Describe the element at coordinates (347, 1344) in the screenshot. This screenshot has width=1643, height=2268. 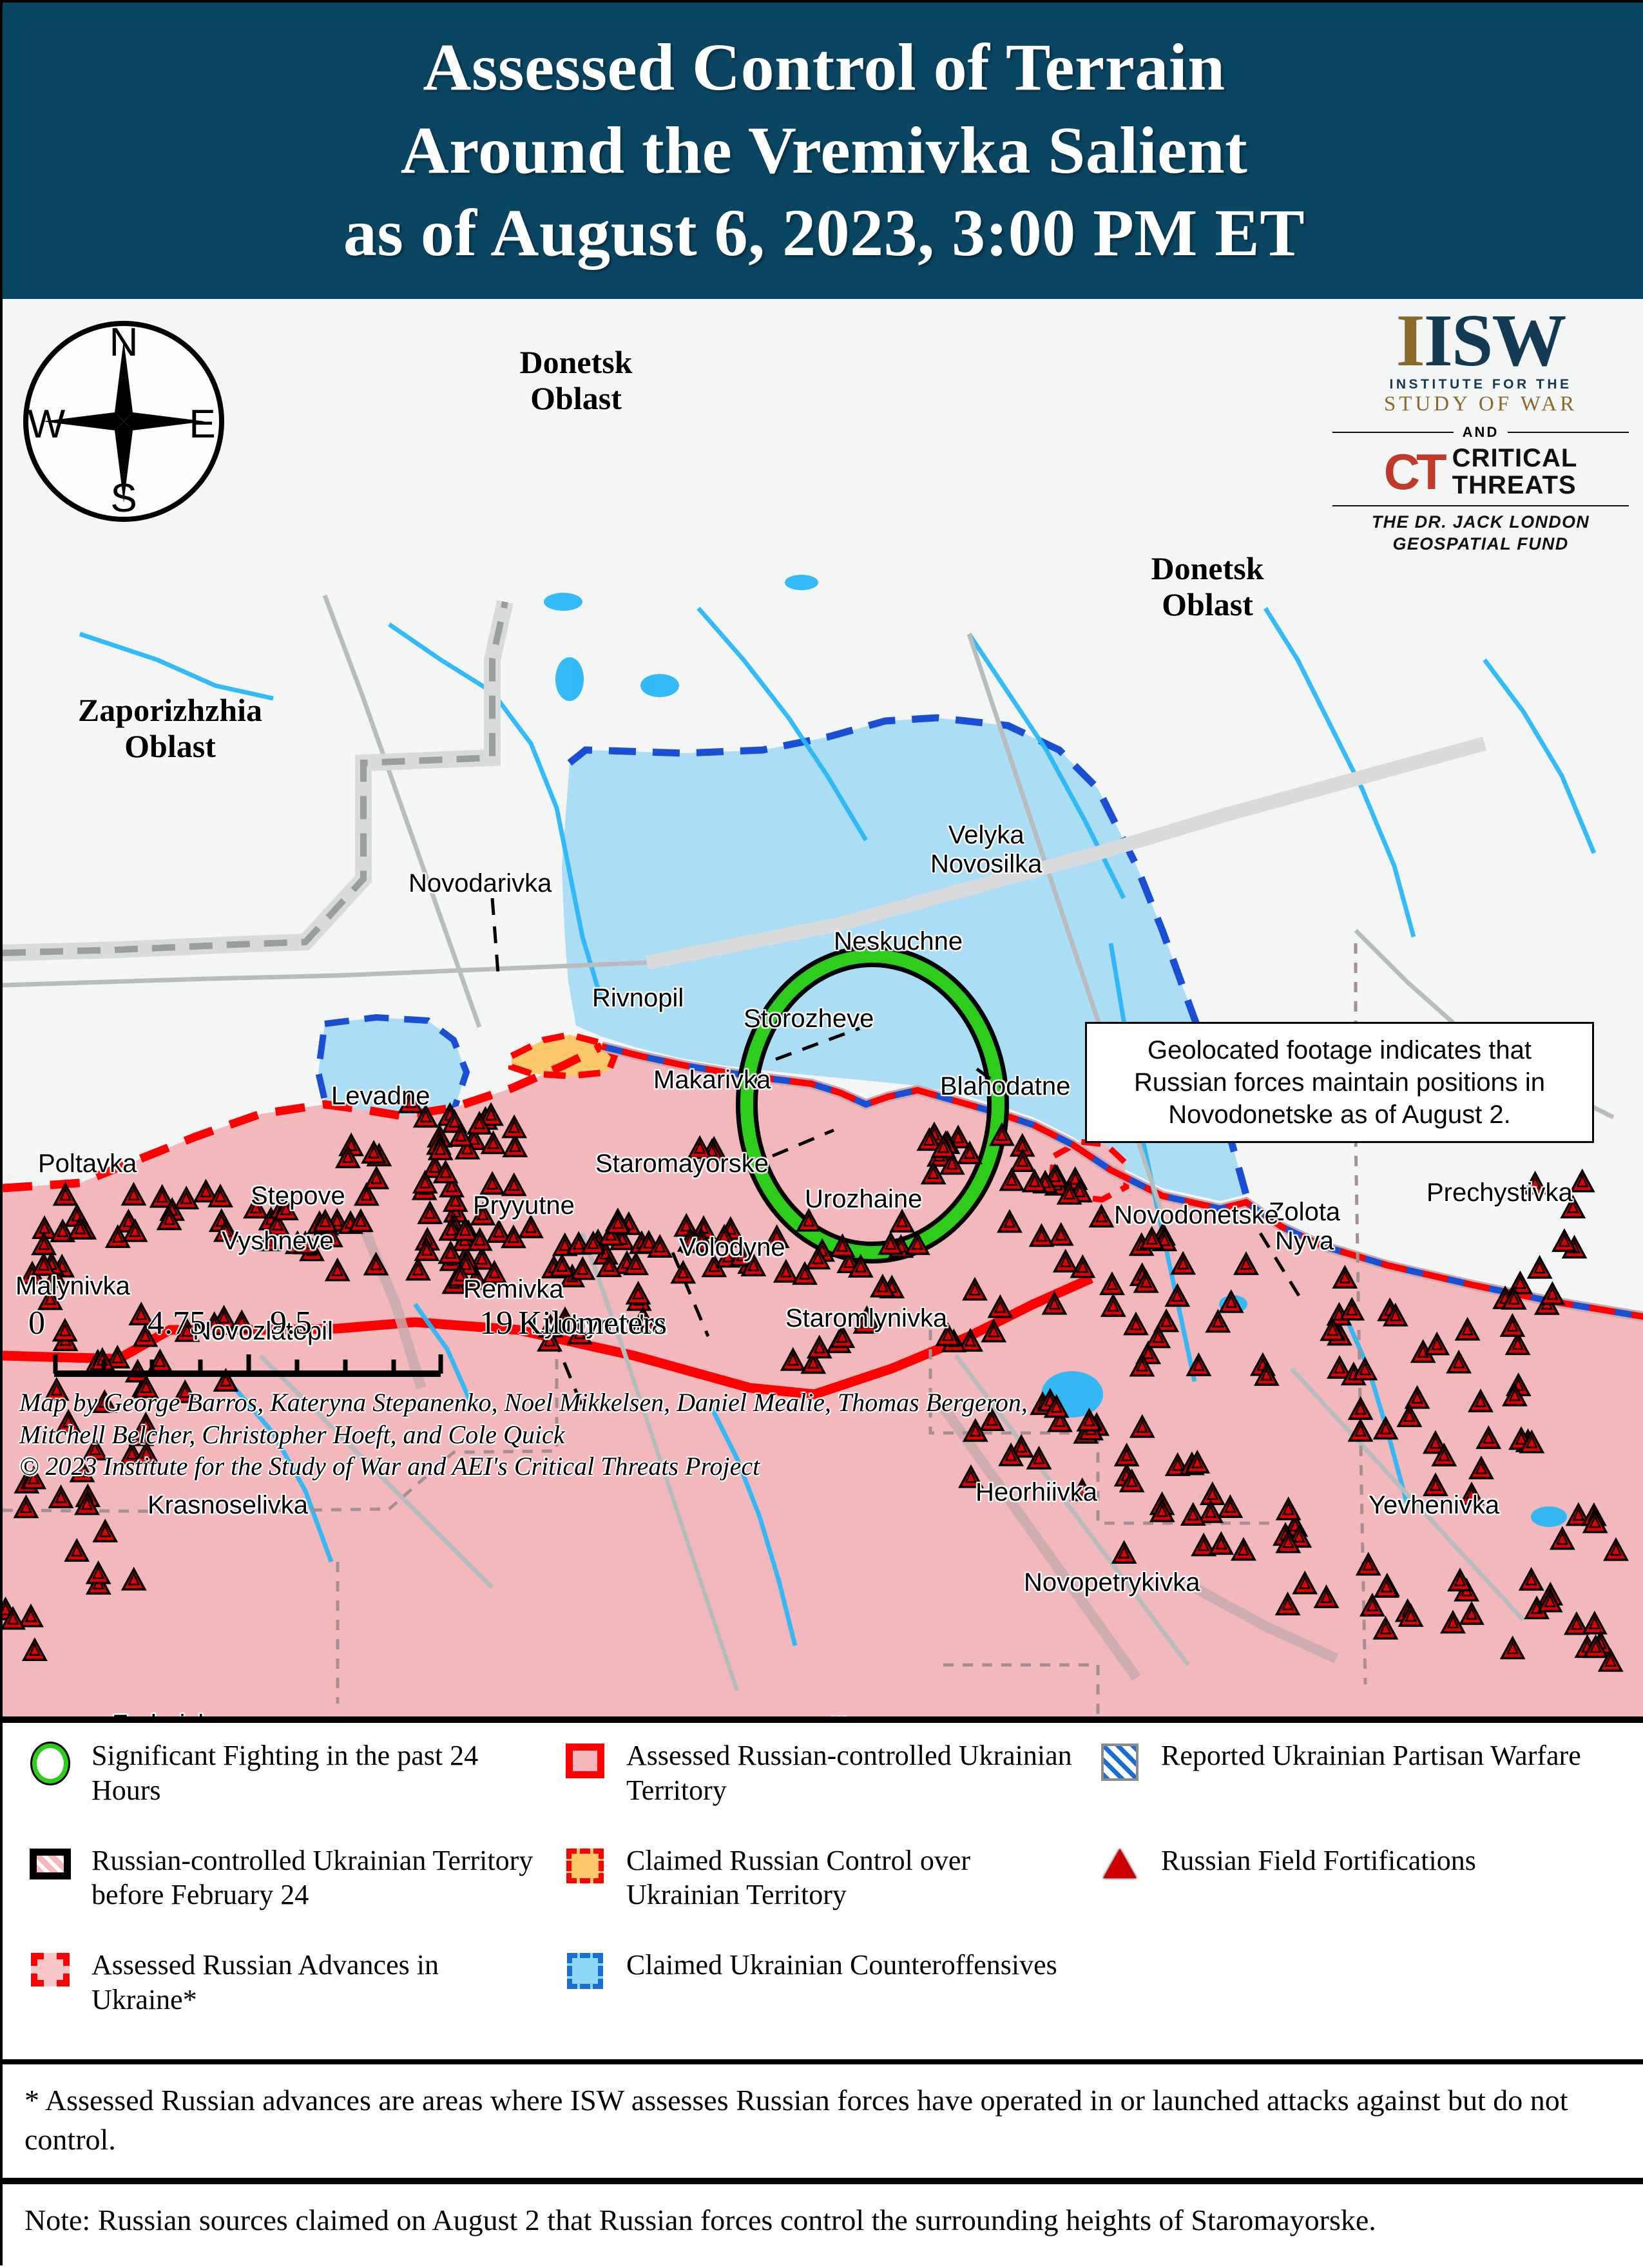
I see `scale-bar: 0 4.75 9.5 19 Kilometers` at that location.